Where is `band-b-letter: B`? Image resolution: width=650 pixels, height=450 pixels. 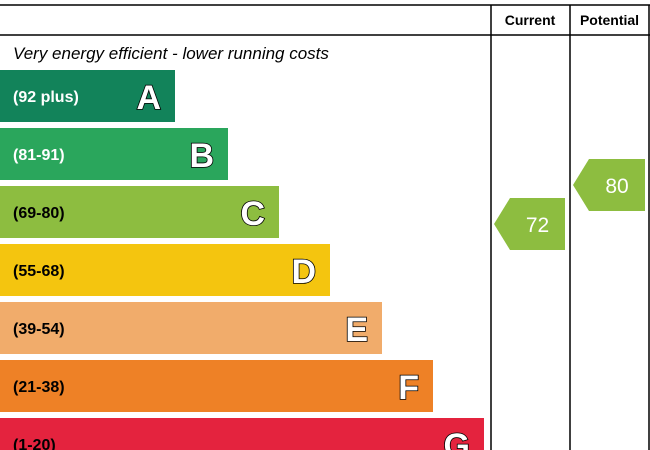
band-b-letter: B is located at coordinates (201, 156).